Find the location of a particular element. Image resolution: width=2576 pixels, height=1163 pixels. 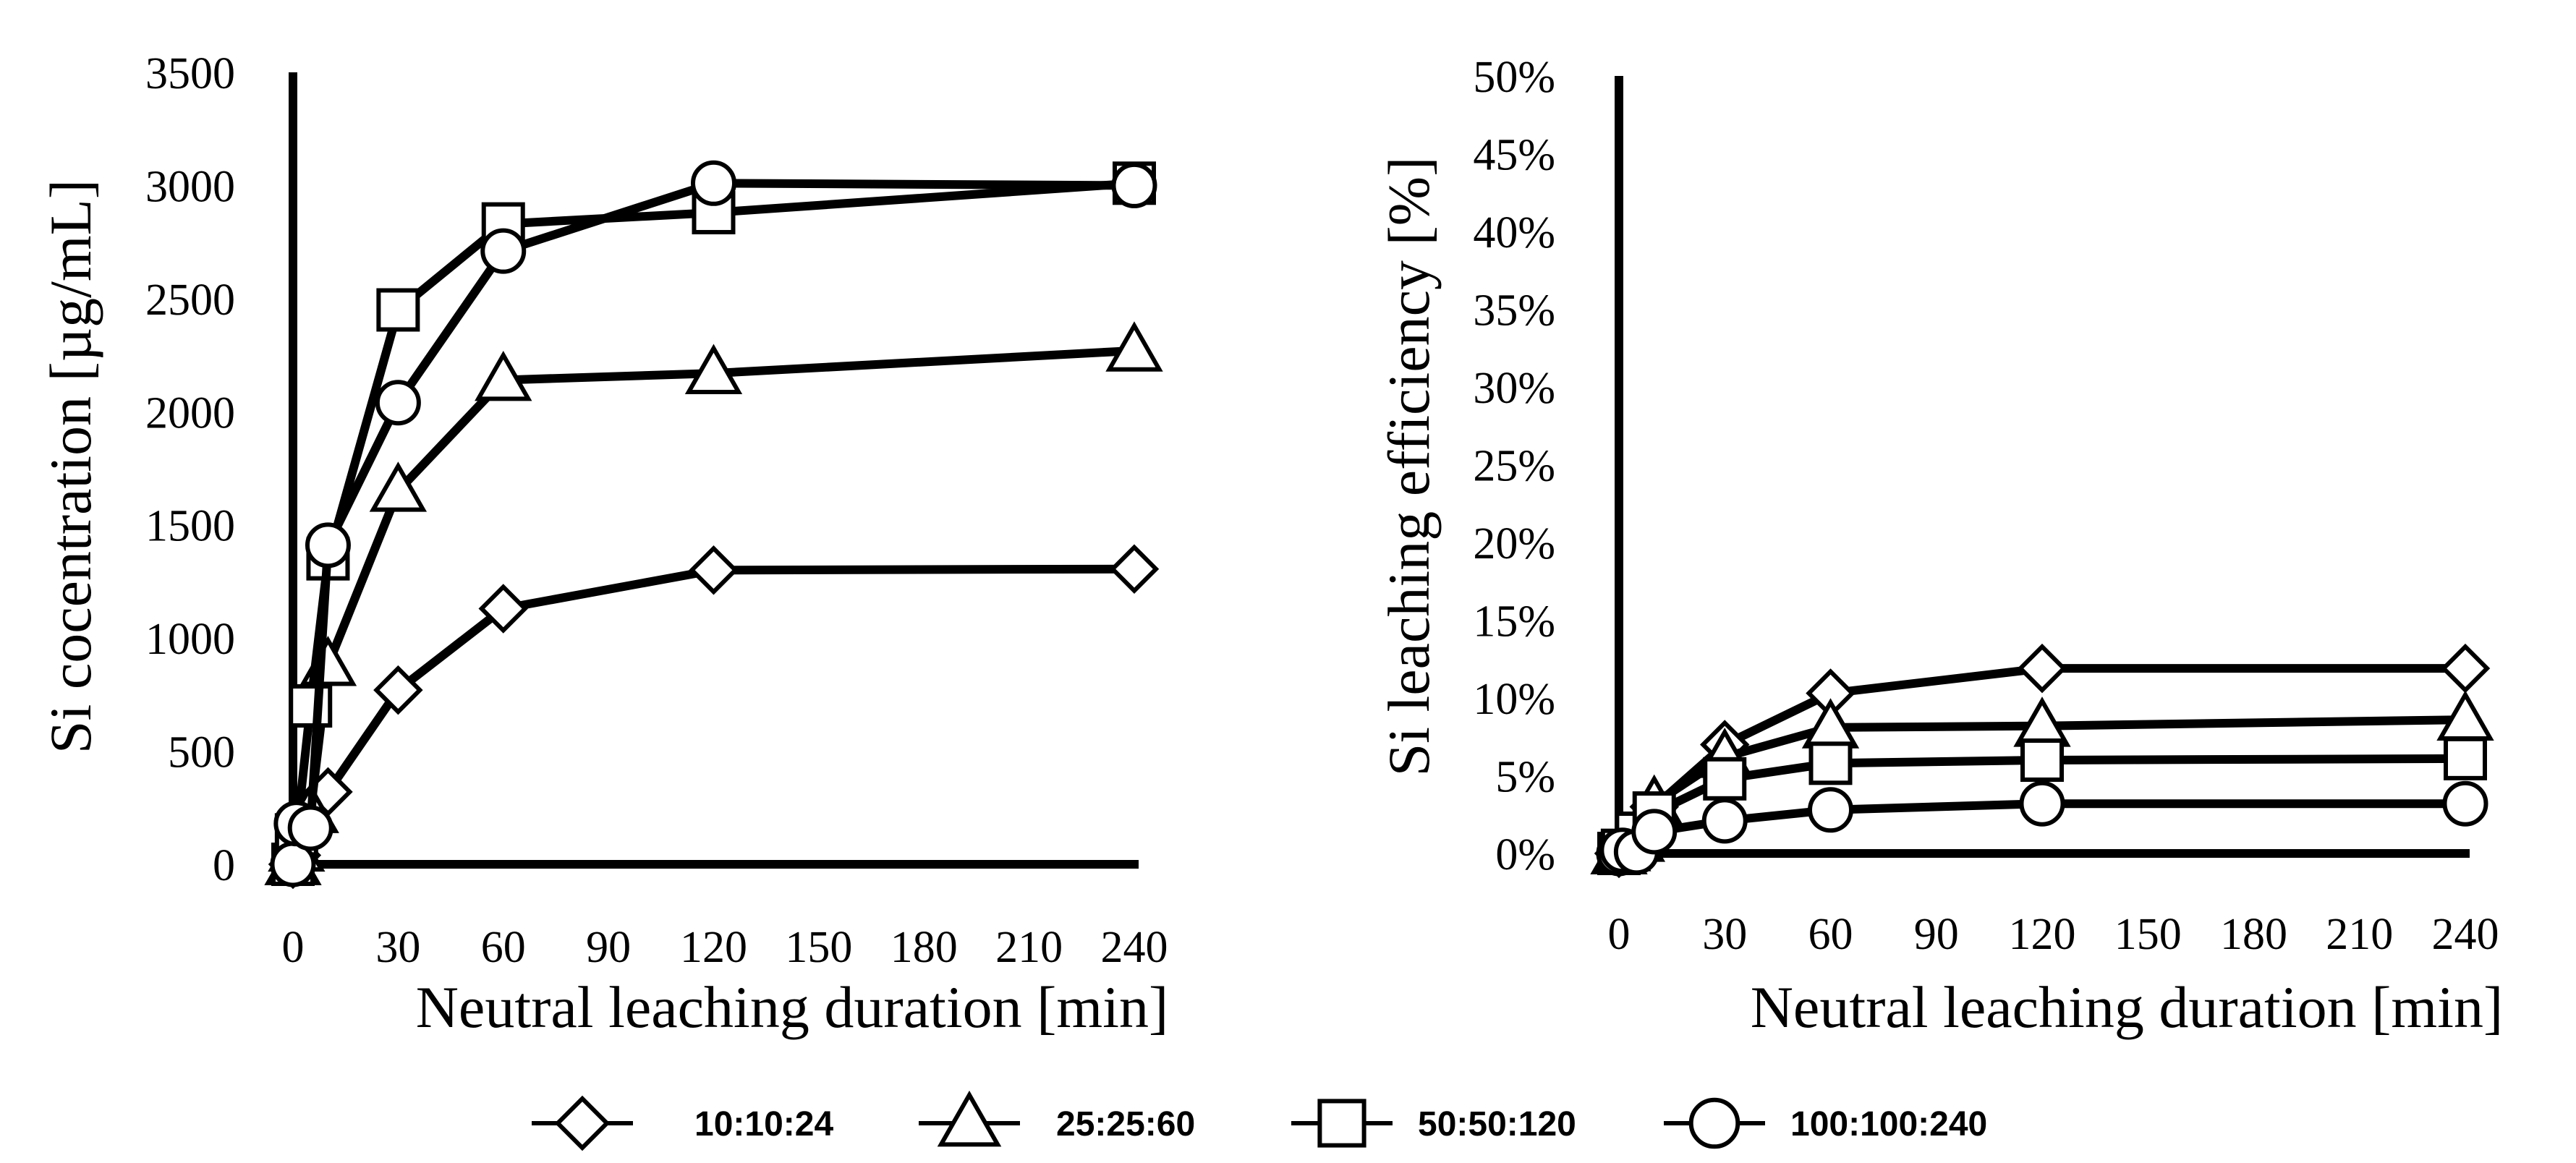

series-circle is located at coordinates (2042, 828).